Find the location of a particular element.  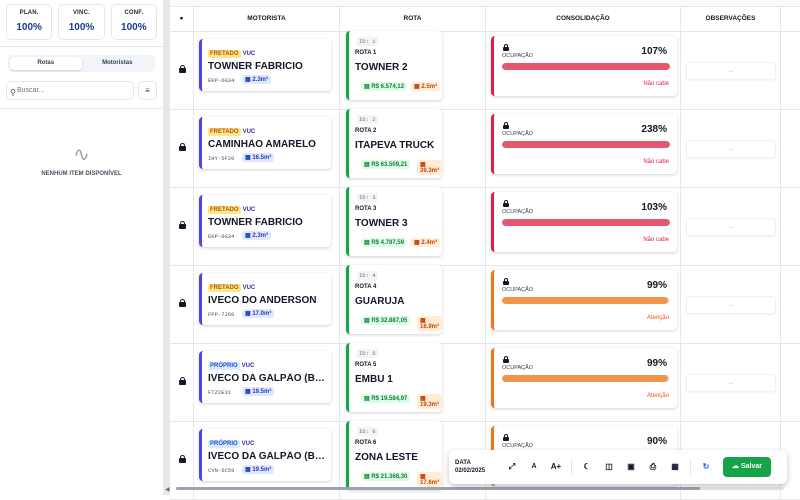

box-icon: ▦ is located at coordinates (417, 87).